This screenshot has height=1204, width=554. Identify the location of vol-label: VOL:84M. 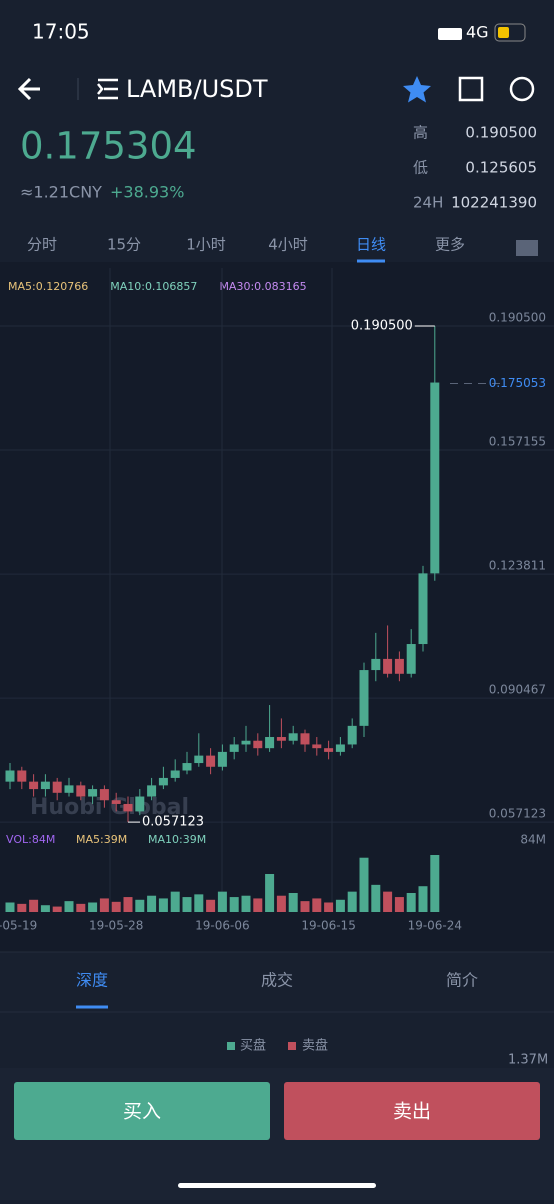
(30, 839).